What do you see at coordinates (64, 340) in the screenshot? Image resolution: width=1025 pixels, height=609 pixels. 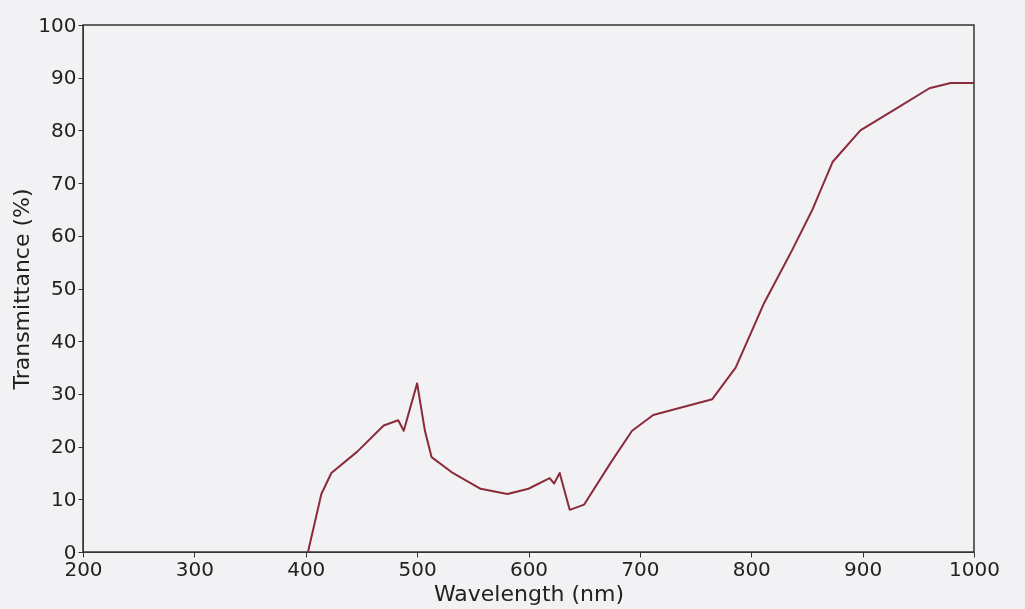 I see `y-tick-label: 40` at bounding box center [64, 340].